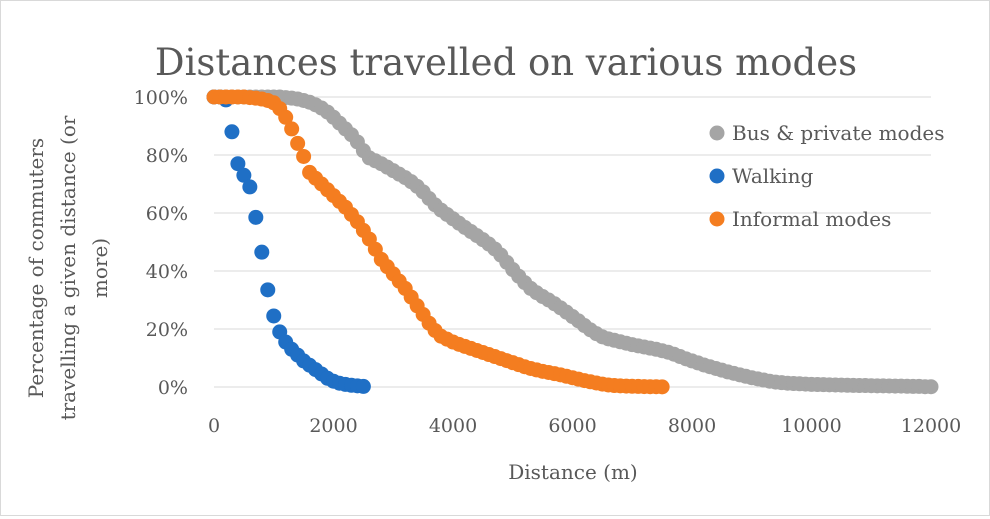 This screenshot has height=519, width=990. I want to click on y-axis-title-line-2: travelling a given distance (or, so click(68, 267).